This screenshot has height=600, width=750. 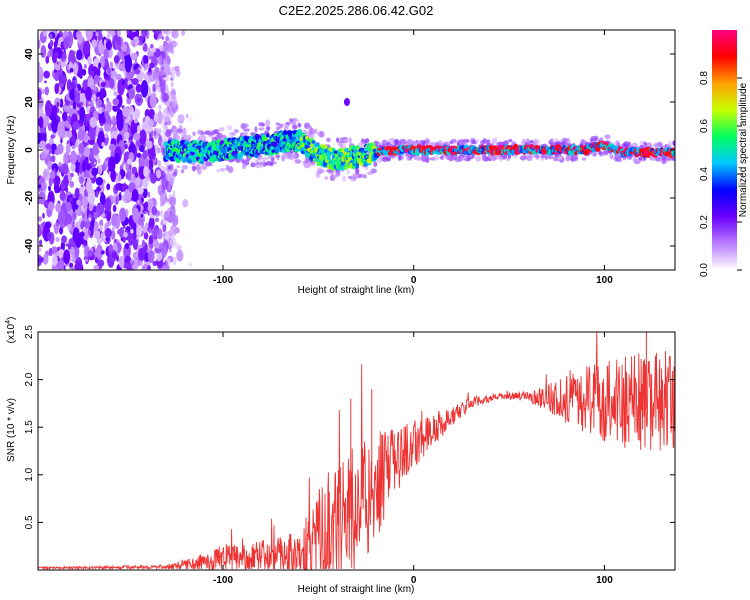 What do you see at coordinates (29, 245) in the screenshot?
I see `y-tick-label: -40` at bounding box center [29, 245].